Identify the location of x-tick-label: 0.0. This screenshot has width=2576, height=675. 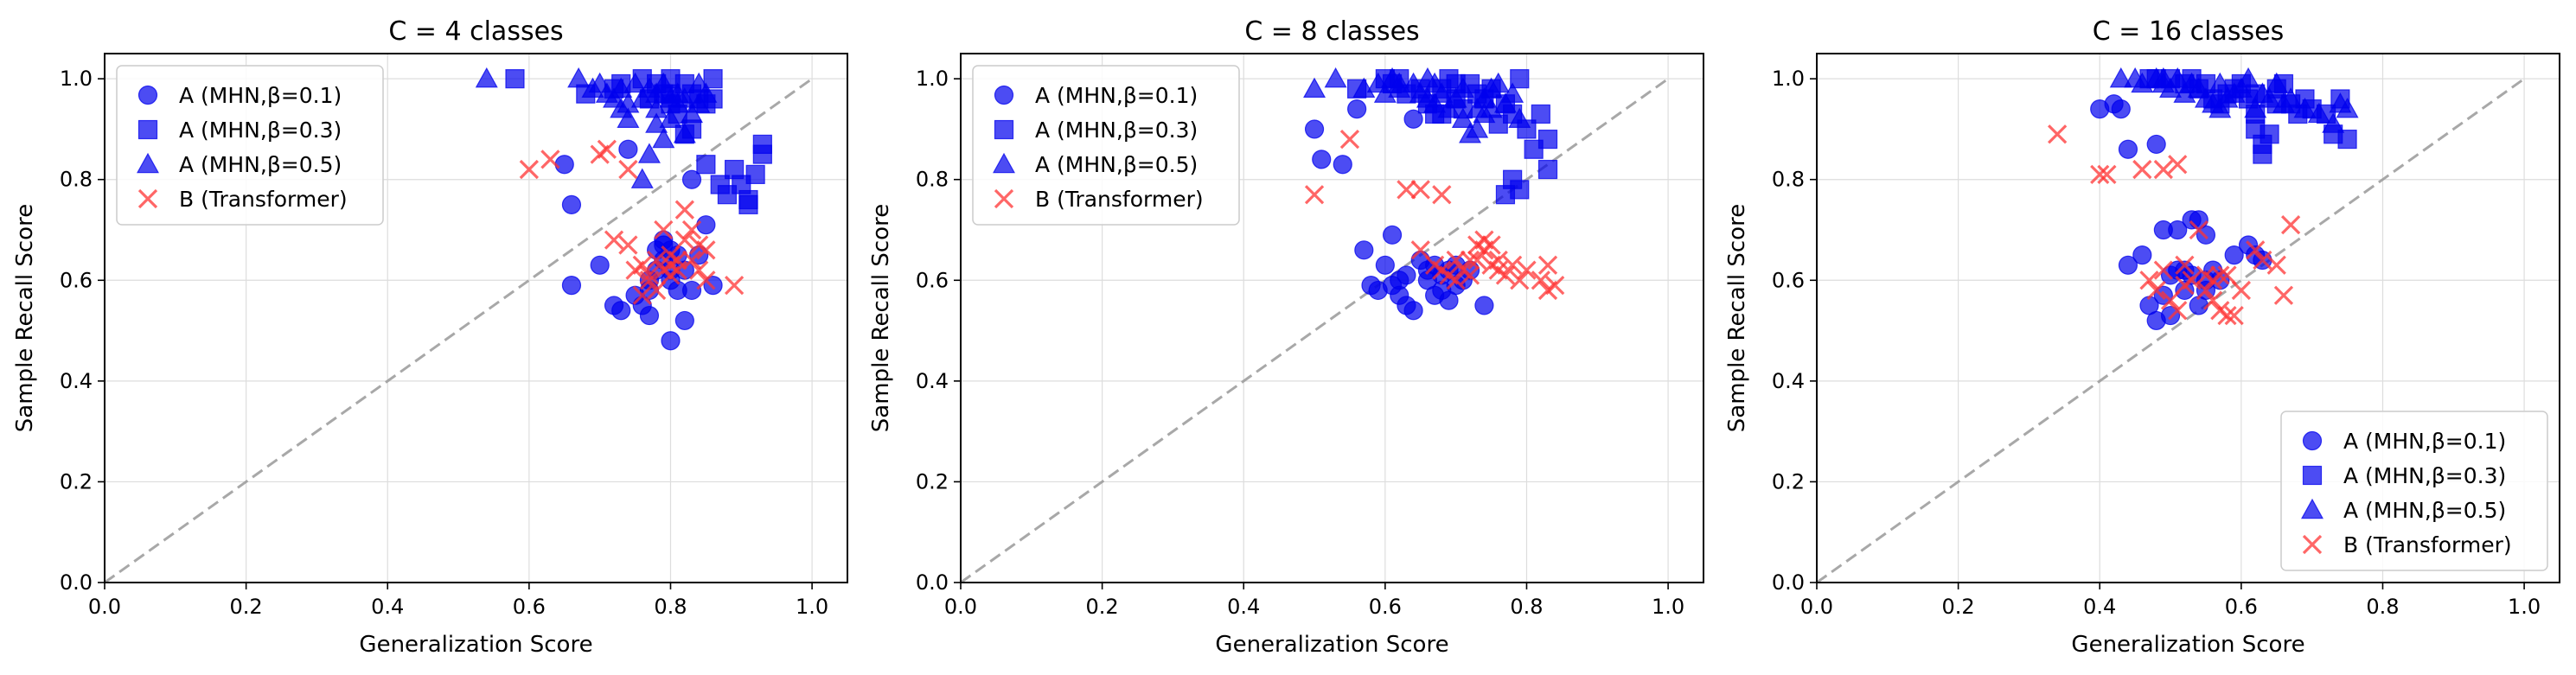
(1816, 607).